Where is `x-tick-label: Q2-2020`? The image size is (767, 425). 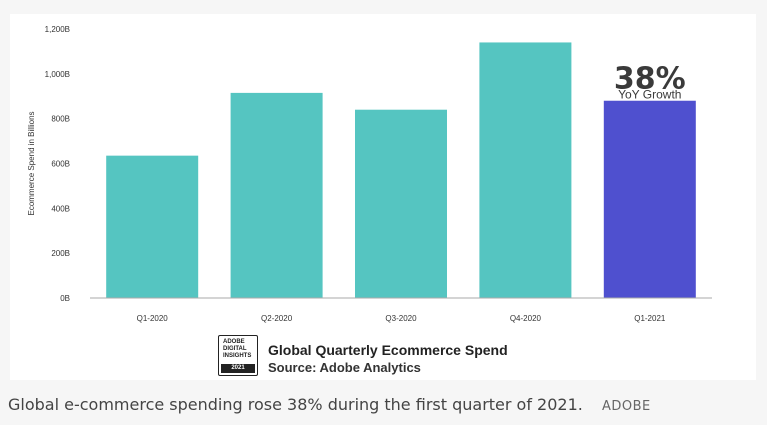 x-tick-label: Q2-2020 is located at coordinates (277, 318).